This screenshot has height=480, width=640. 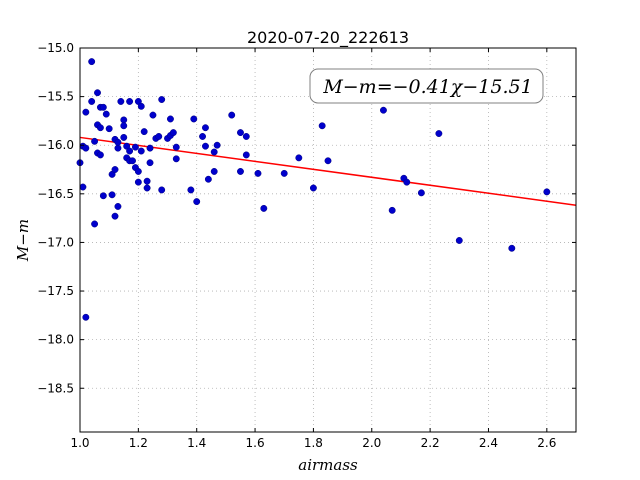 What do you see at coordinates (55, 291) in the screenshot?
I see `y-tick-label: −17.5` at bounding box center [55, 291].